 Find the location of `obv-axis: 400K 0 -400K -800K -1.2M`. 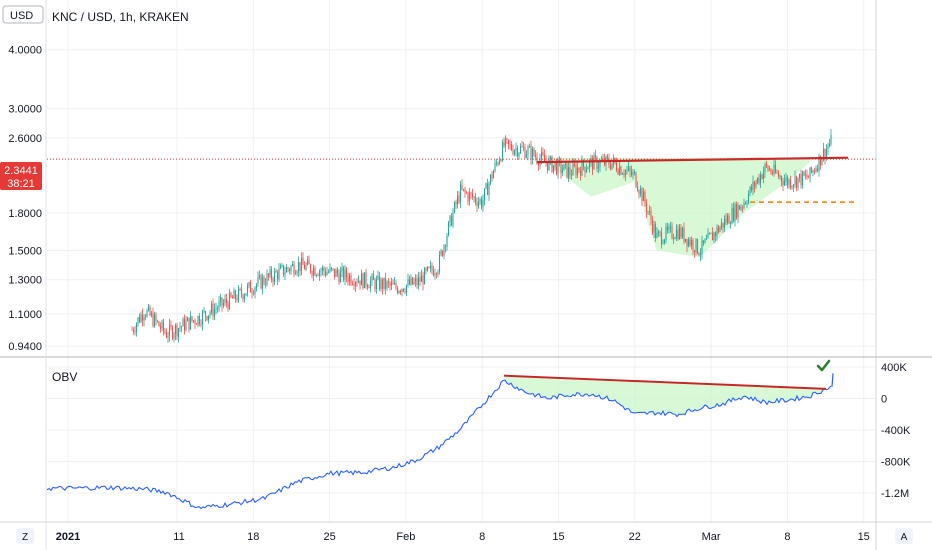

obv-axis: 400K 0 -400K -800K -1.2M is located at coordinates (896, 431).